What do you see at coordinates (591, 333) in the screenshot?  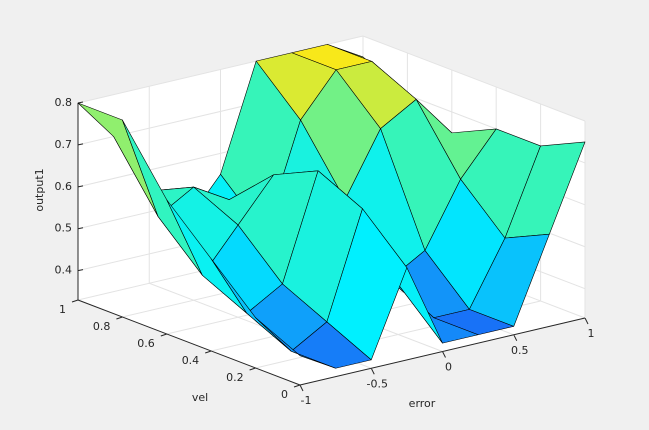 I see `x-tick-label: 1` at bounding box center [591, 333].